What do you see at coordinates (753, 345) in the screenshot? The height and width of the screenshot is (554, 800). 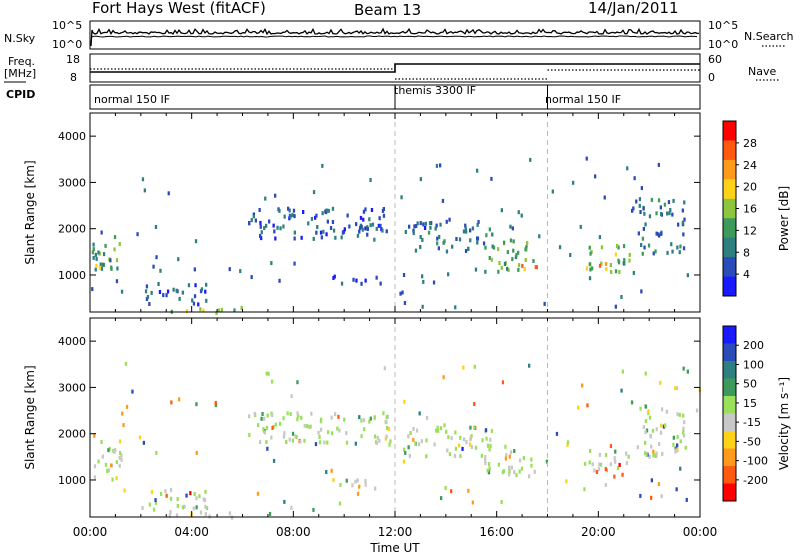 I see `colorbar-tick-label: 200` at bounding box center [753, 345].